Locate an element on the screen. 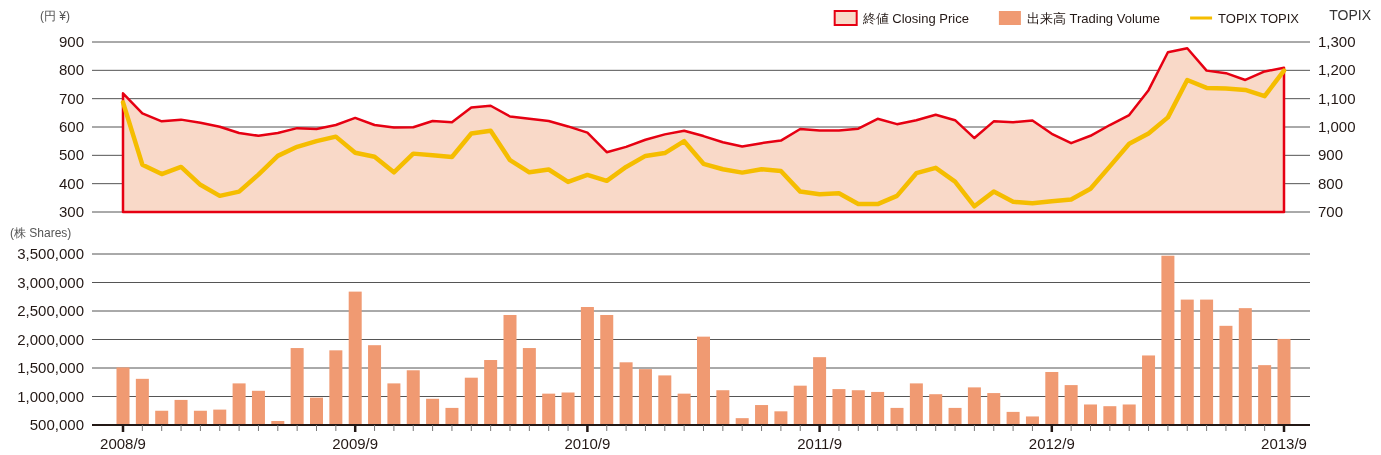 The width and height of the screenshot is (1381, 455). y2-tick-label: 1,200 is located at coordinates (1337, 70).